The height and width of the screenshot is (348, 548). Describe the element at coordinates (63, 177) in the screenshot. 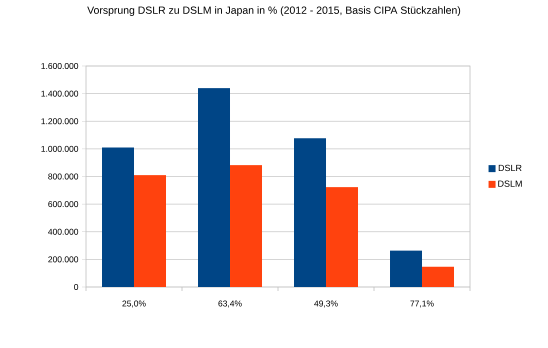

I see `y-tick-label: 800.000` at that location.